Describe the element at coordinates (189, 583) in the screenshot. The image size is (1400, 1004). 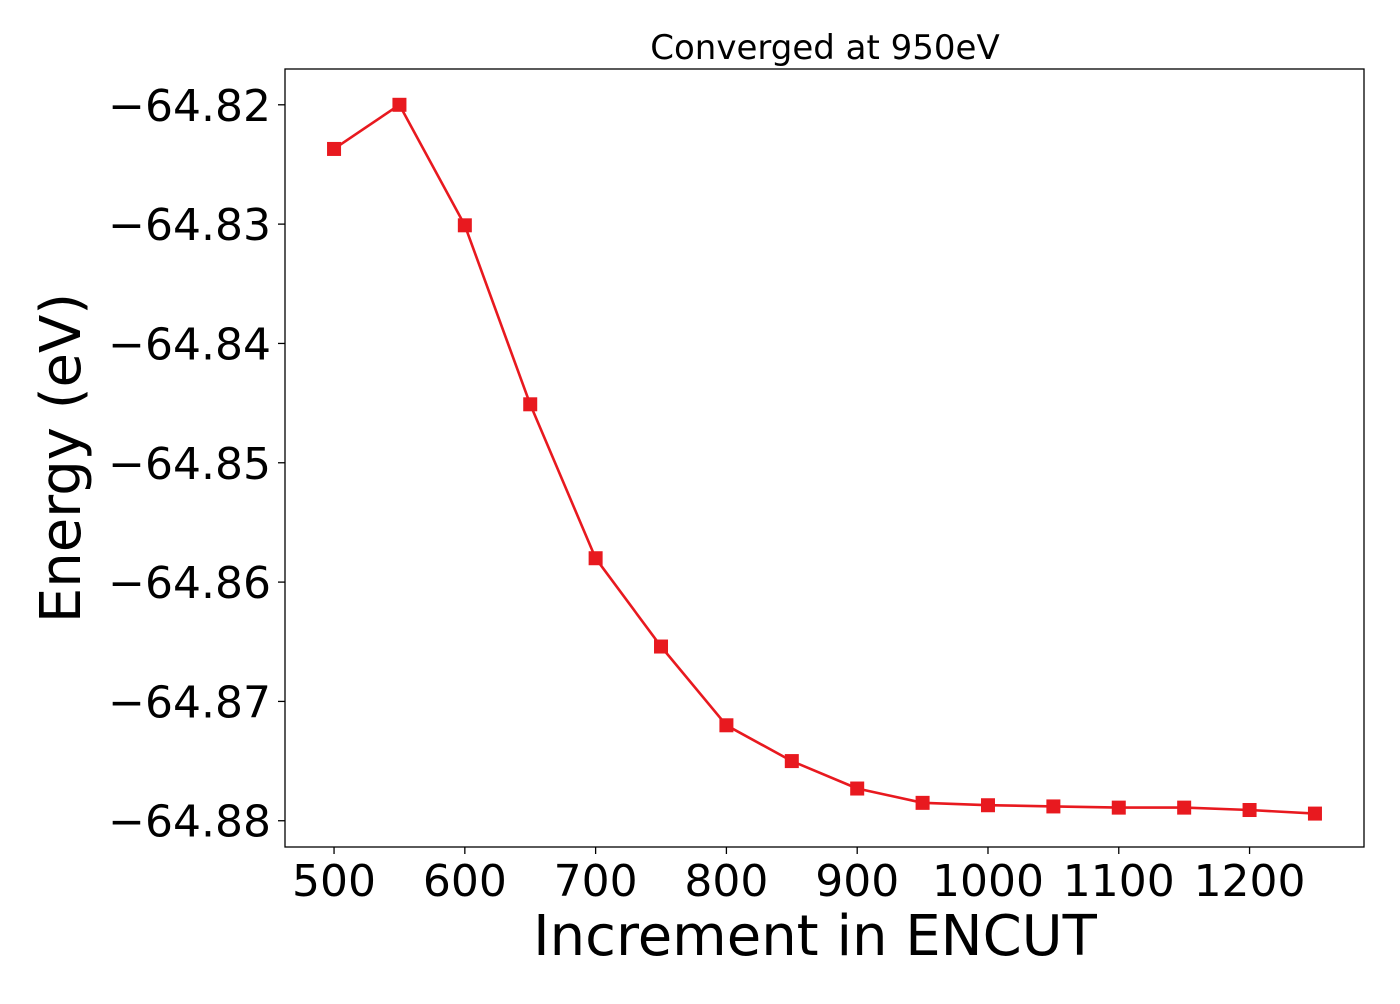
I see `y-tick-label: −64.86` at that location.